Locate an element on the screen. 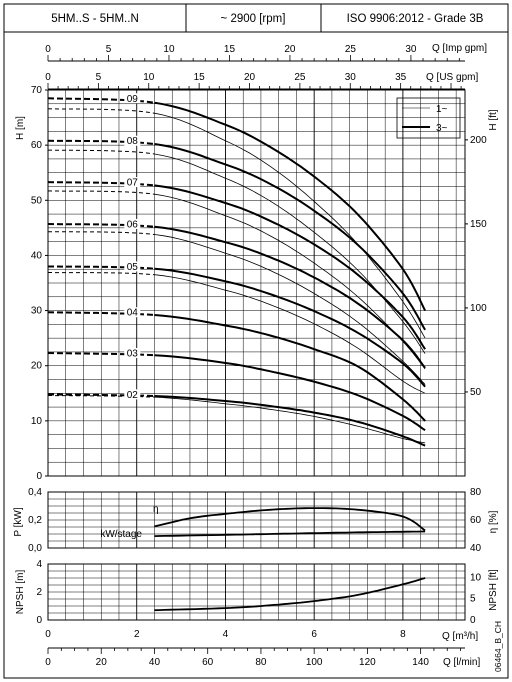 This screenshot has width=512, height=682. doc-code: 06464_B_CH is located at coordinates (498, 646).